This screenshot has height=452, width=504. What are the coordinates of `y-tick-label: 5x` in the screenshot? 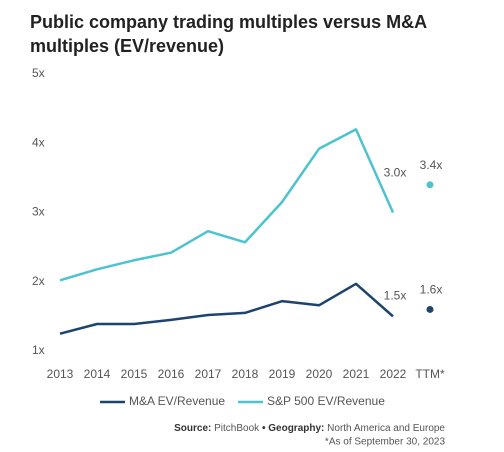 It's located at (38, 73).